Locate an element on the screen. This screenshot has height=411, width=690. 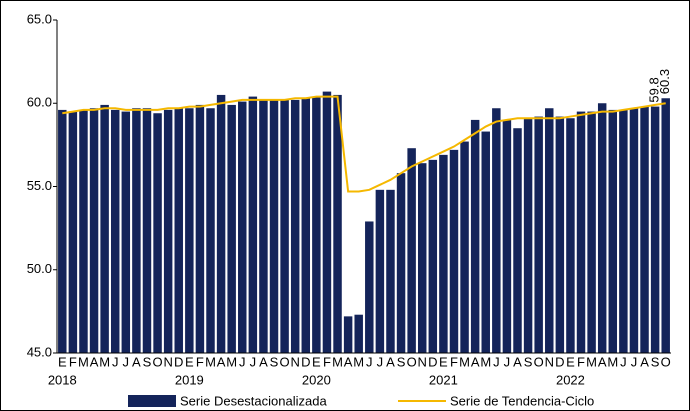
year-label: 2019 is located at coordinates (189, 379).